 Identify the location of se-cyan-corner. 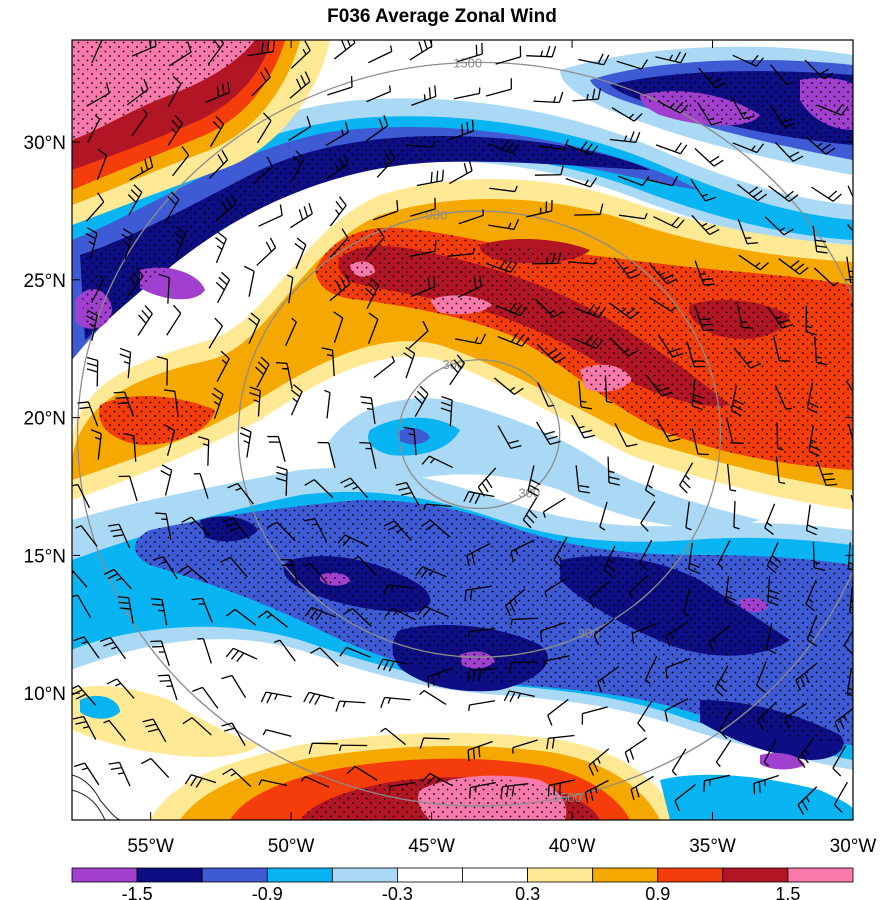
(756, 797).